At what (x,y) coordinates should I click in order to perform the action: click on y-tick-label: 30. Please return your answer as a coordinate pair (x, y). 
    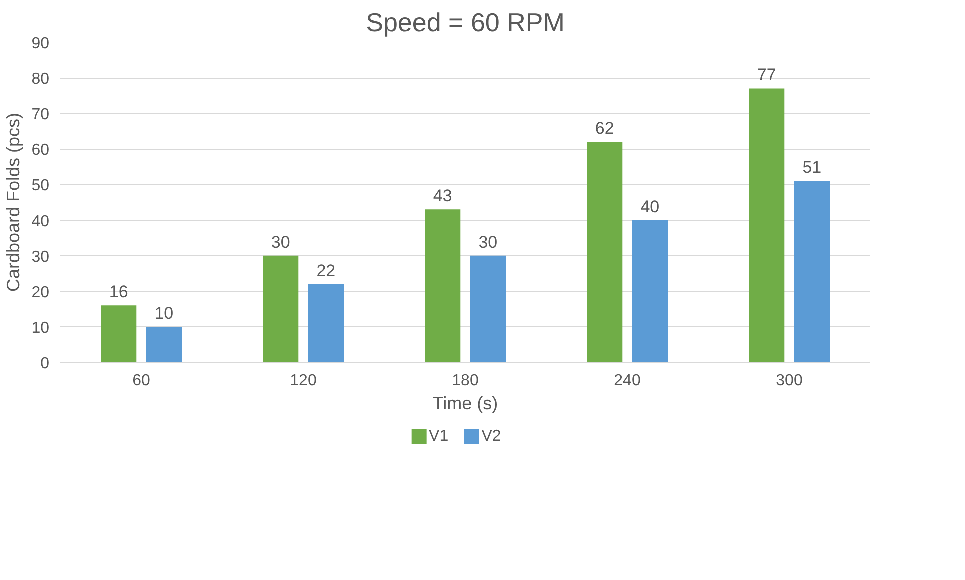
    Looking at the image, I should click on (41, 257).